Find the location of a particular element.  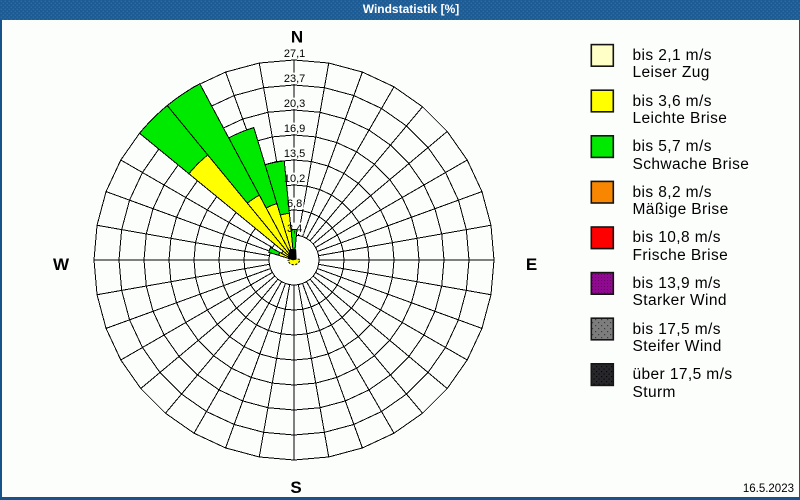

svg-text: 10,2 is located at coordinates (294, 179).